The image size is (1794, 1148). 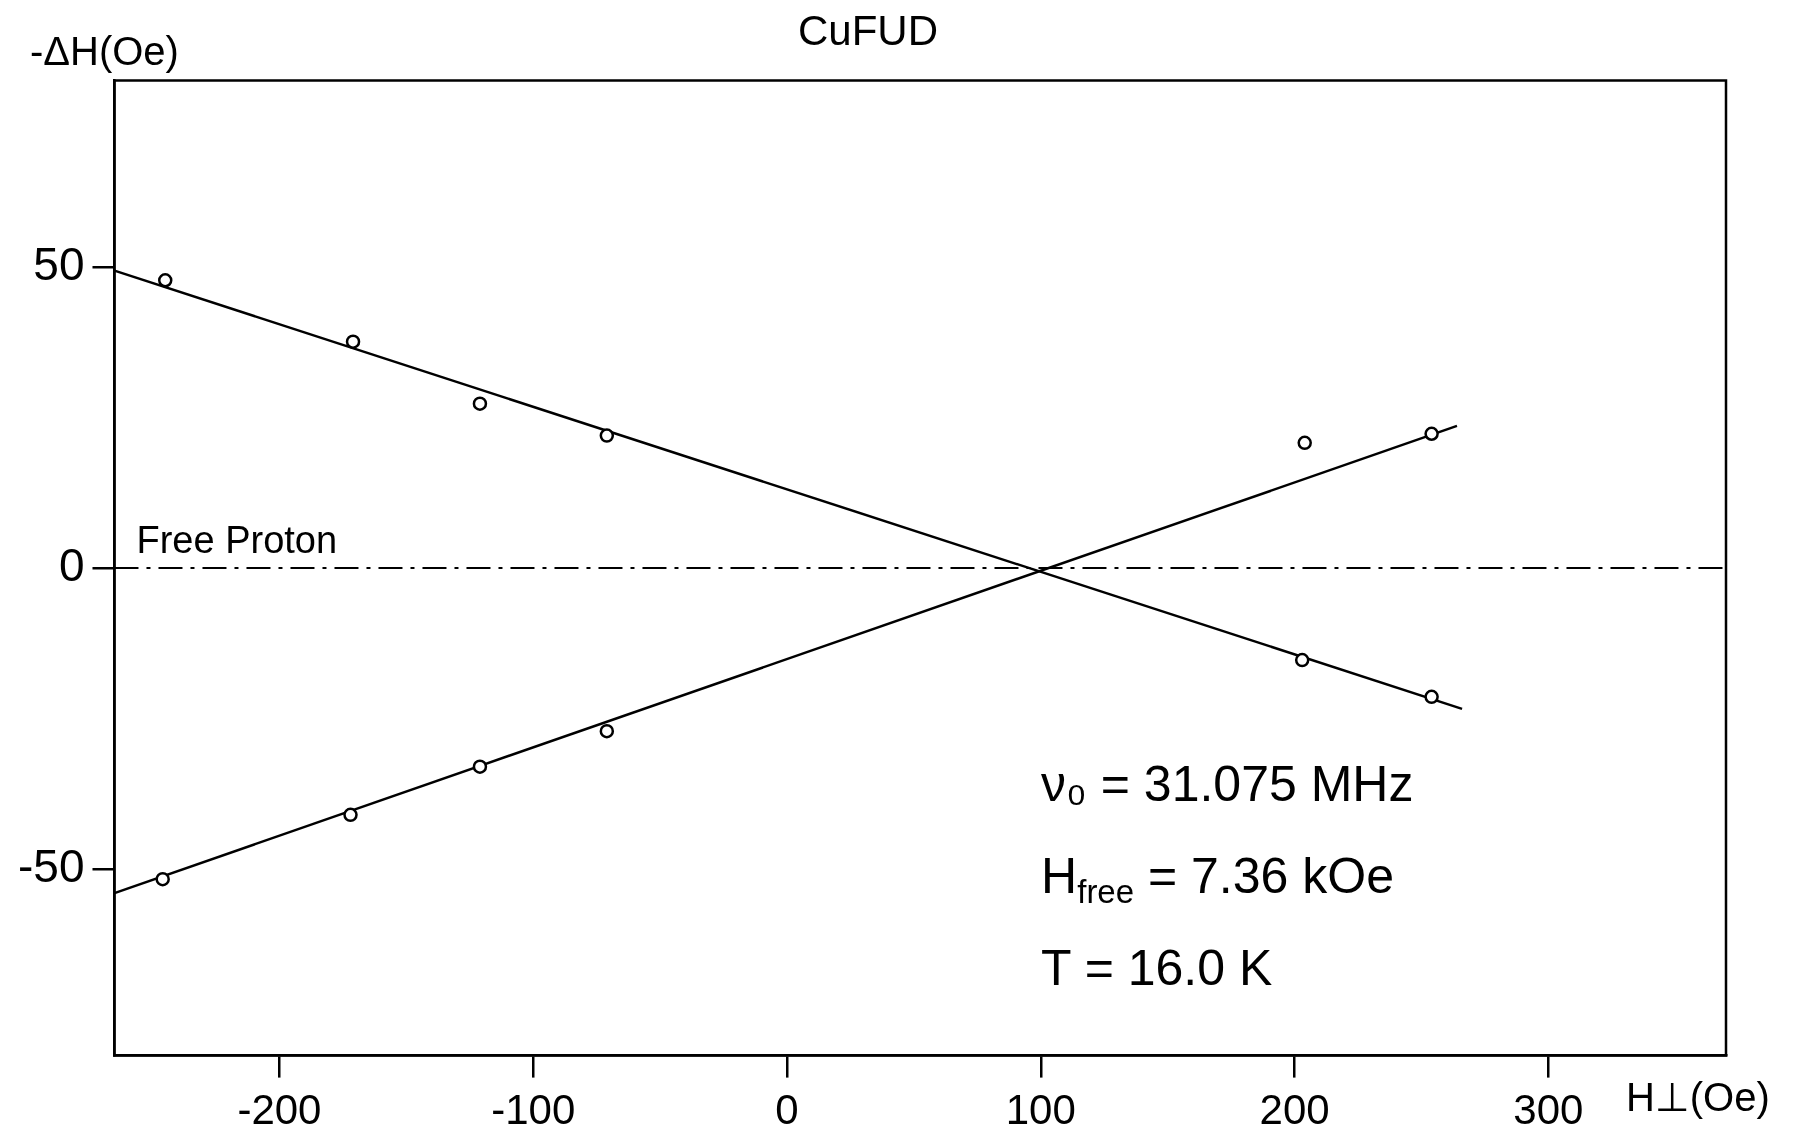 I want to click on annotation: T = 16.0 K, so click(x=1157, y=967).